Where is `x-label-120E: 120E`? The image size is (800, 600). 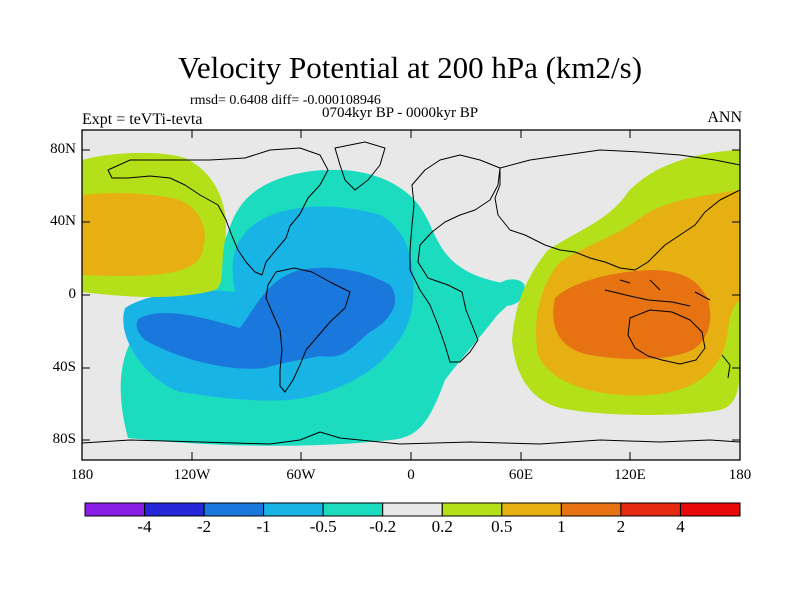 x-label-120E: 120E is located at coordinates (630, 475).